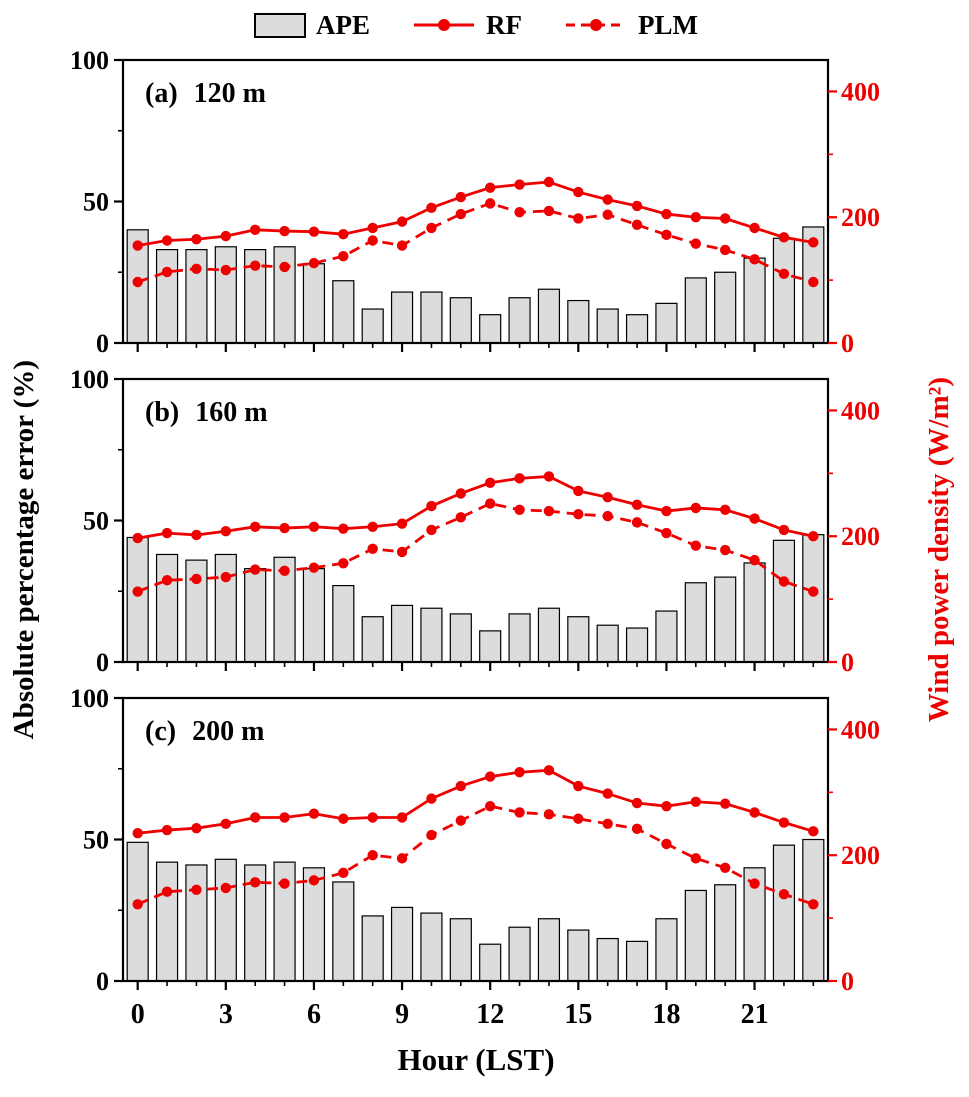  I want to click on left-axis-title: Absolute percentage error (%), so click(23, 549).